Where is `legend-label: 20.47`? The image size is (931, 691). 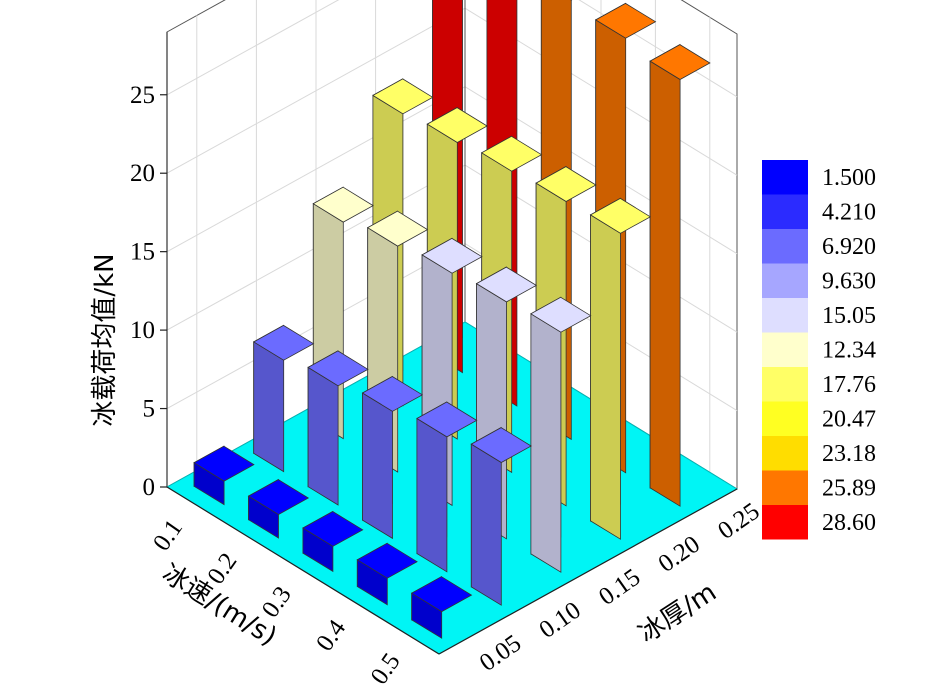 legend-label: 20.47 is located at coordinates (849, 420).